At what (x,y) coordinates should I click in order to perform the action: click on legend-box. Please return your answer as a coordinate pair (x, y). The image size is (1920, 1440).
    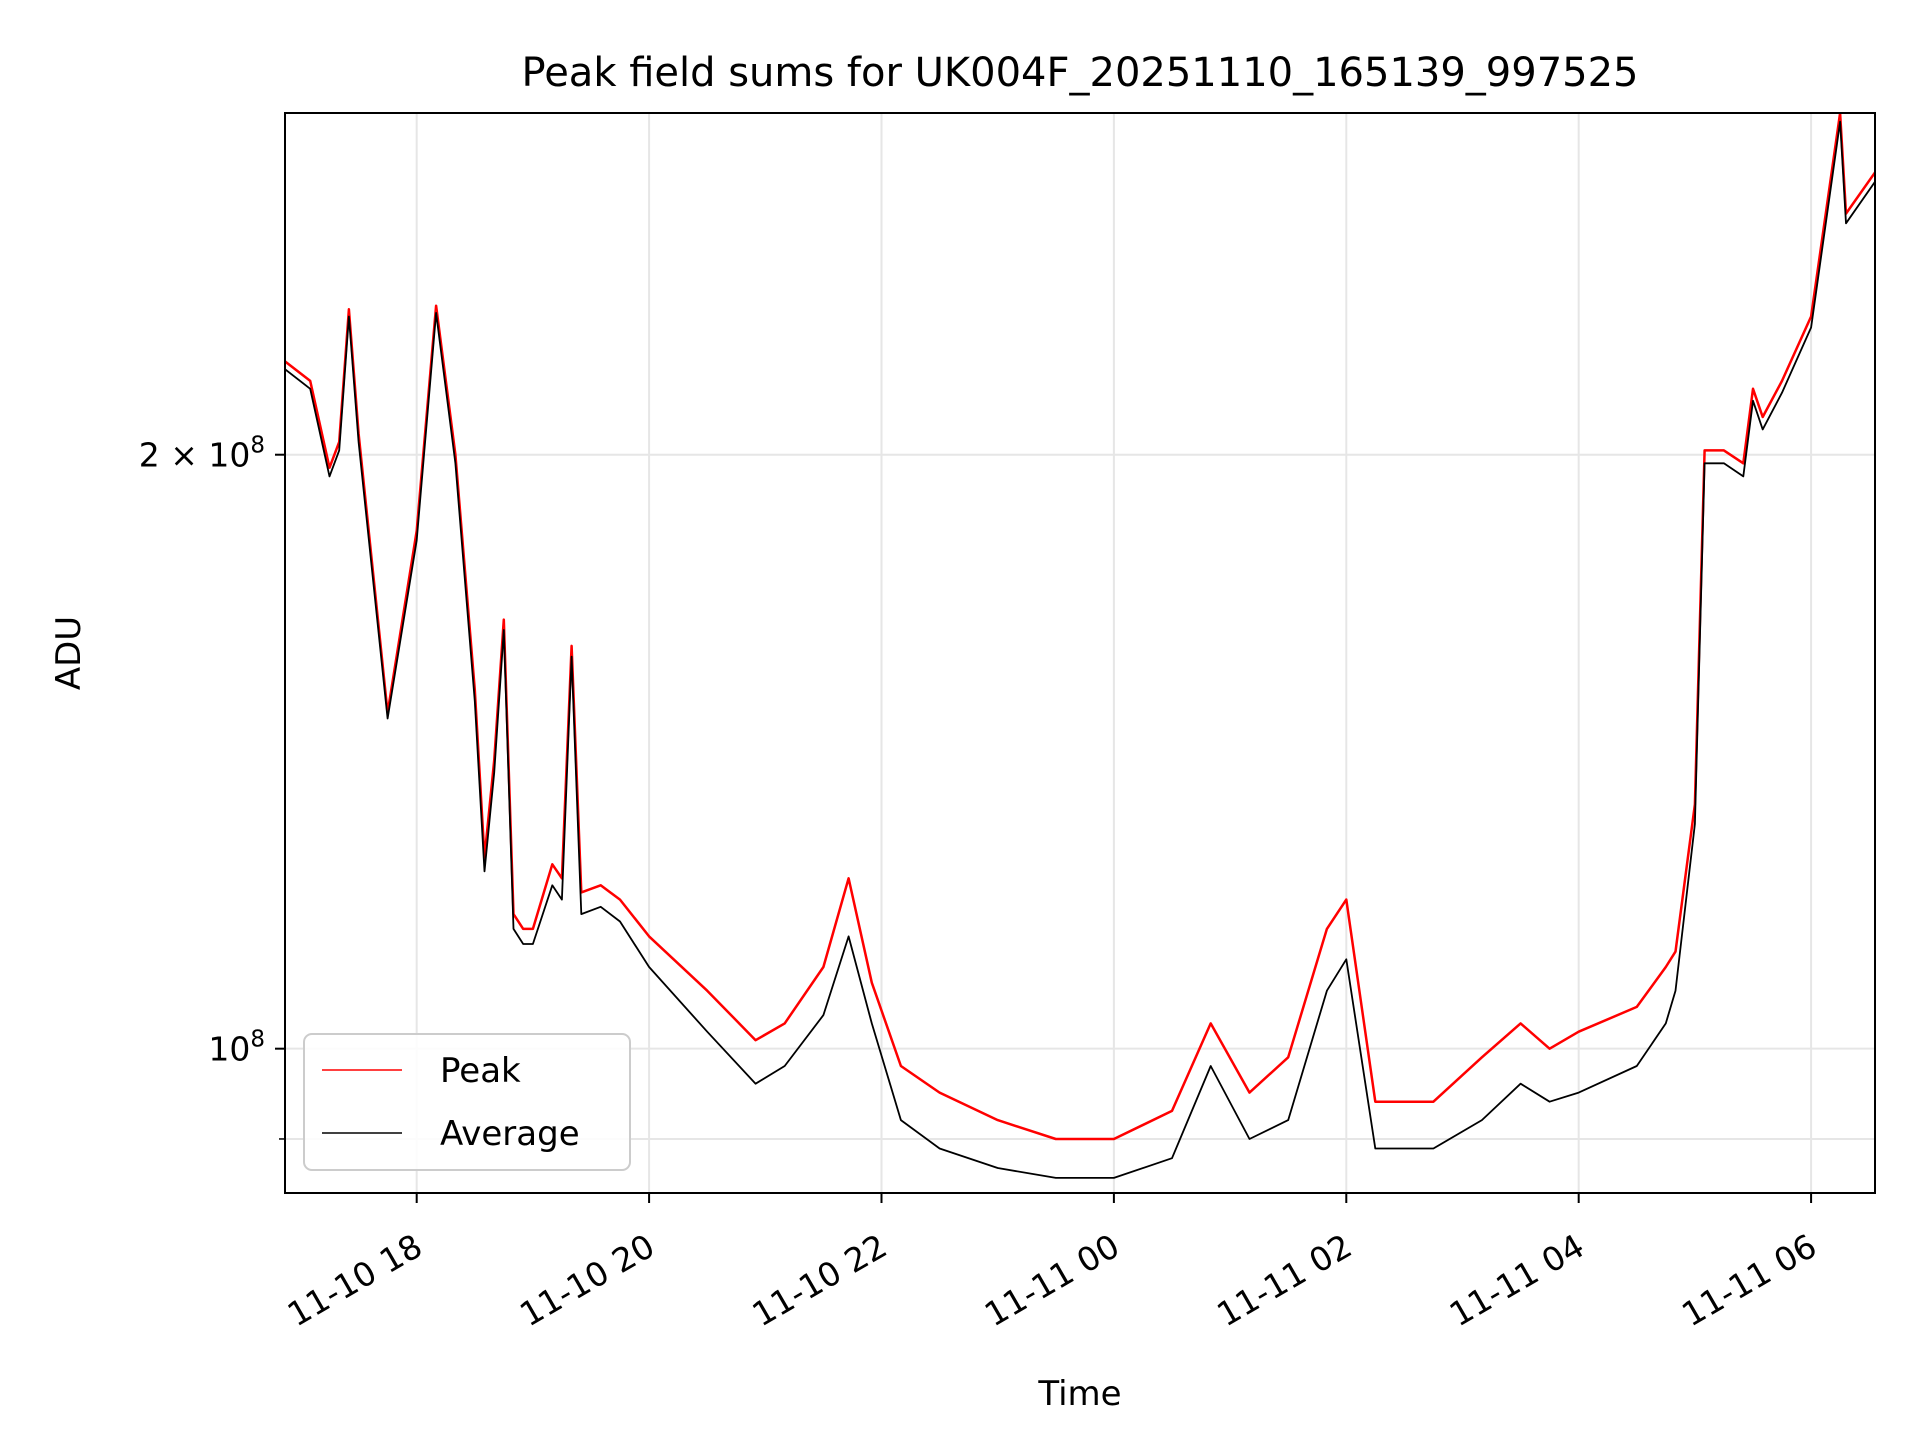
    Looking at the image, I should click on (467, 1102).